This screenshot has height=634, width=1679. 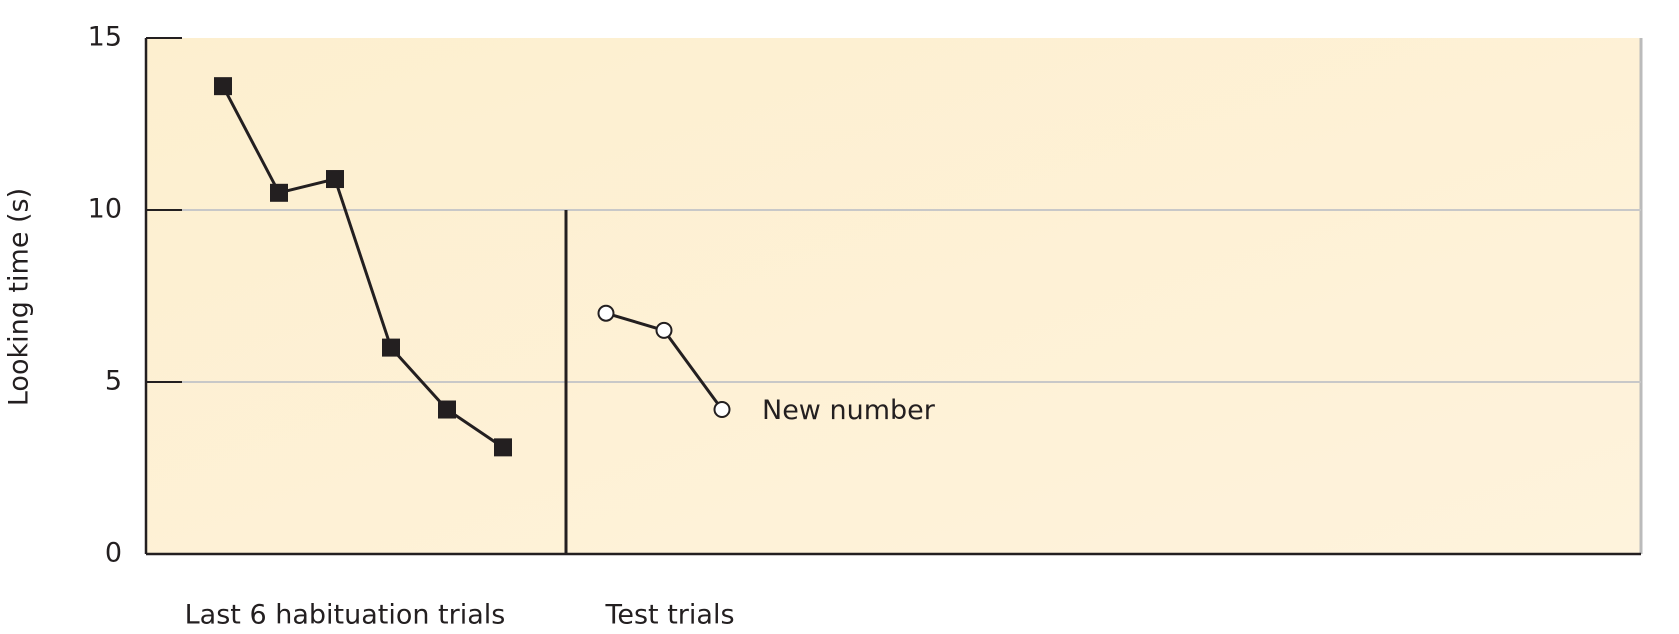 What do you see at coordinates (105, 37) in the screenshot?
I see `y-tick-label: 15` at bounding box center [105, 37].